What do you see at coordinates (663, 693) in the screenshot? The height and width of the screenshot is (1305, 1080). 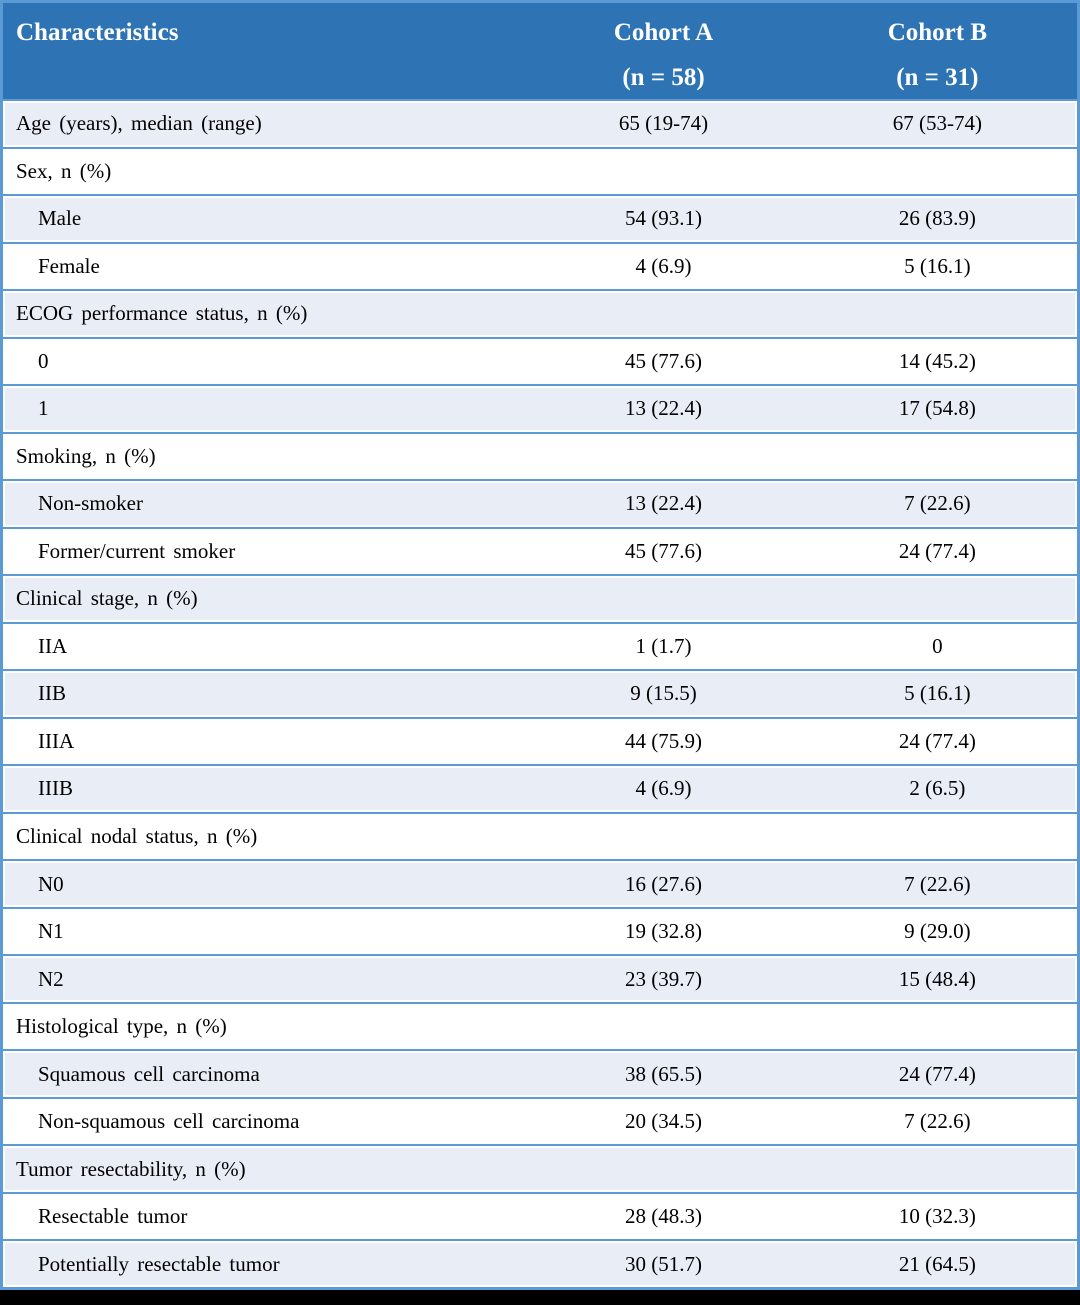 I see `cohort-a-cell: 9 (15.5)` at bounding box center [663, 693].